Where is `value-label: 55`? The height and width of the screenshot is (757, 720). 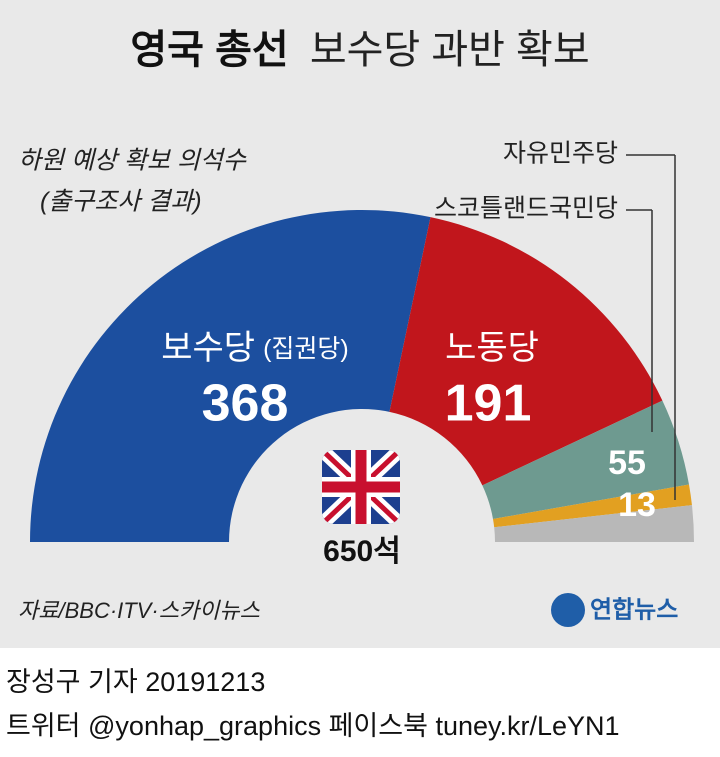 value-label: 55 is located at coordinates (627, 463).